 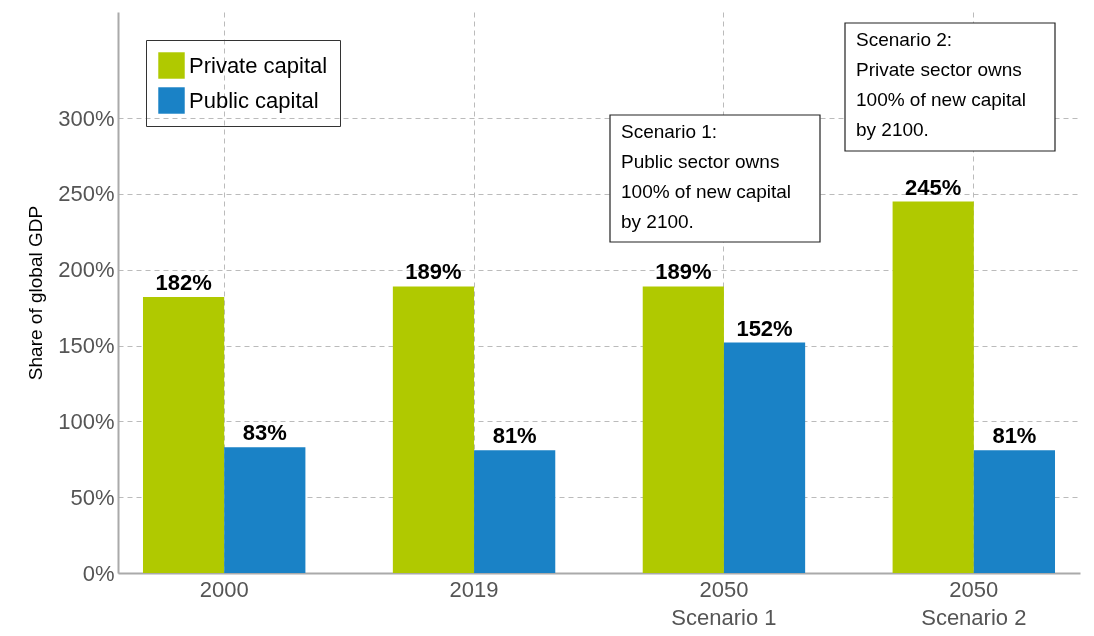 I want to click on data-label: 245%, so click(x=933, y=187).